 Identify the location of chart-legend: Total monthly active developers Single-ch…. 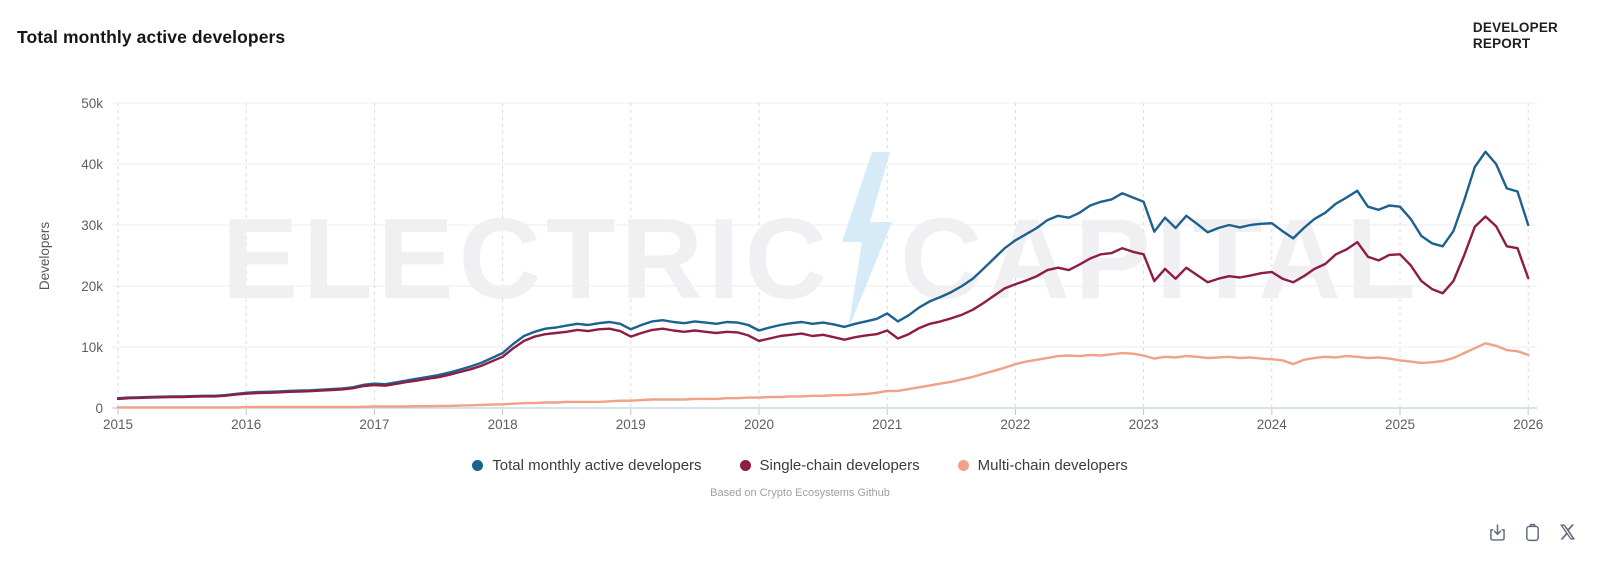
(800, 465).